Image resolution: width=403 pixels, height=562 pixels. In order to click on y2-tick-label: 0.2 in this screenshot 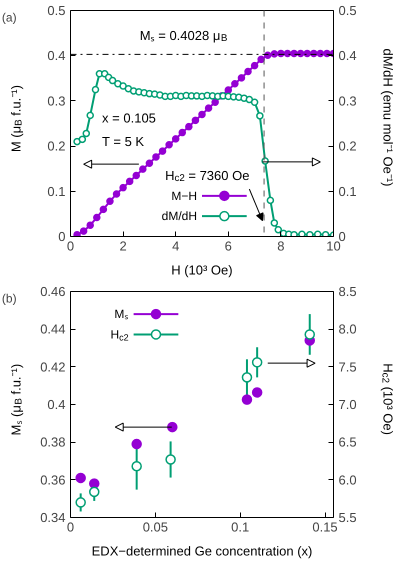, I will do `click(347, 146)`.